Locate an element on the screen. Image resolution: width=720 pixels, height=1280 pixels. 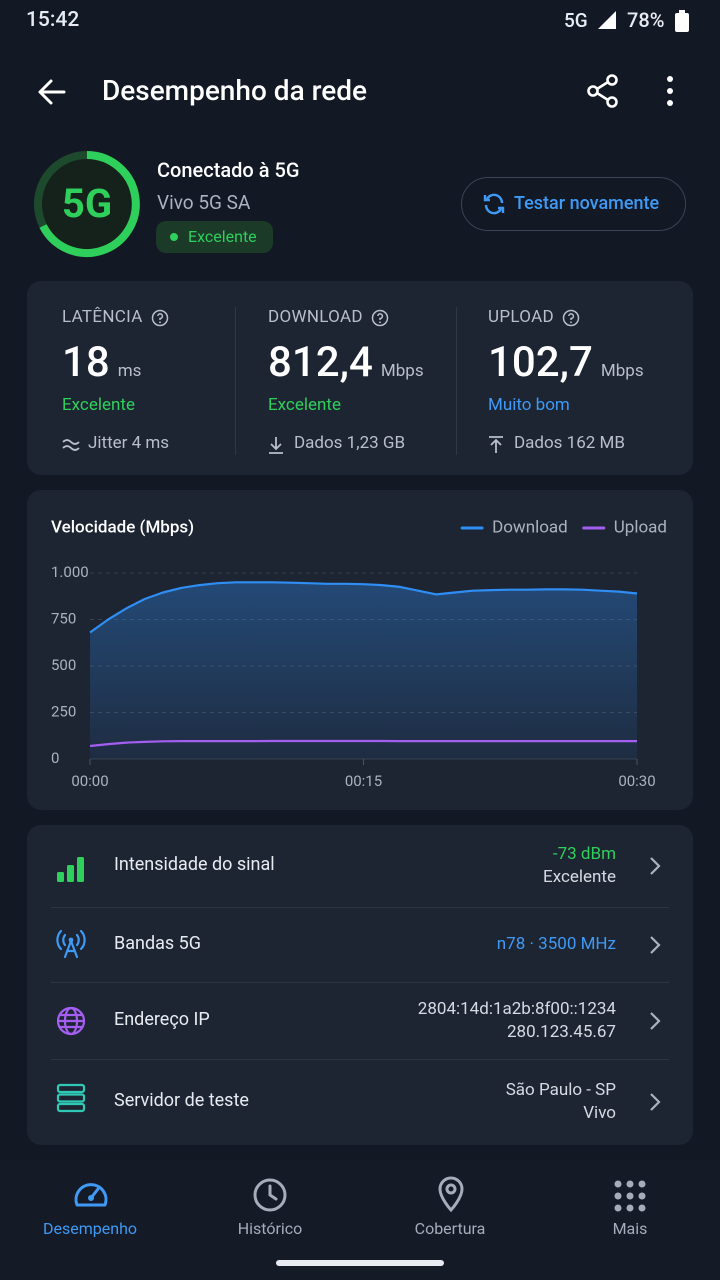
server-icon is located at coordinates (71, 1098).